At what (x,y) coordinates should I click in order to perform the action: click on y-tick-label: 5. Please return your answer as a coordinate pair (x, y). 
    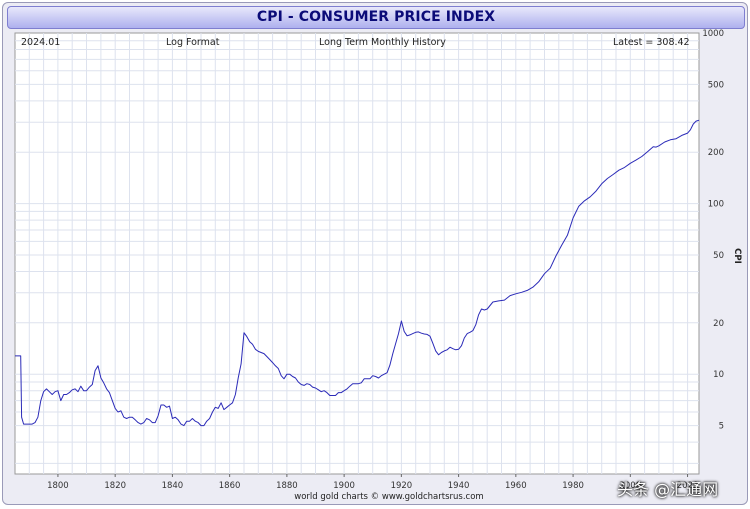
    Looking at the image, I should click on (721, 427).